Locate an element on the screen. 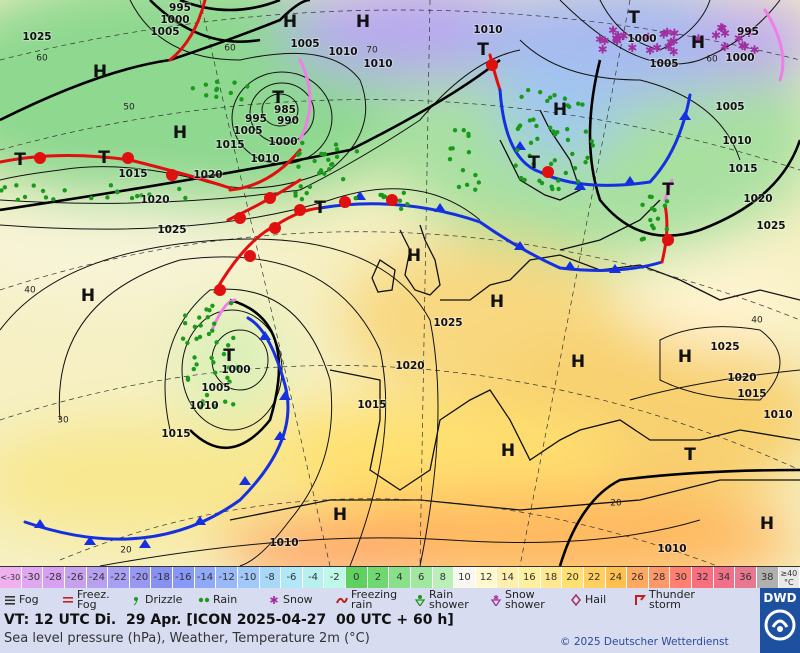  legend-item: Freezing rain is located at coordinates (371, 599).